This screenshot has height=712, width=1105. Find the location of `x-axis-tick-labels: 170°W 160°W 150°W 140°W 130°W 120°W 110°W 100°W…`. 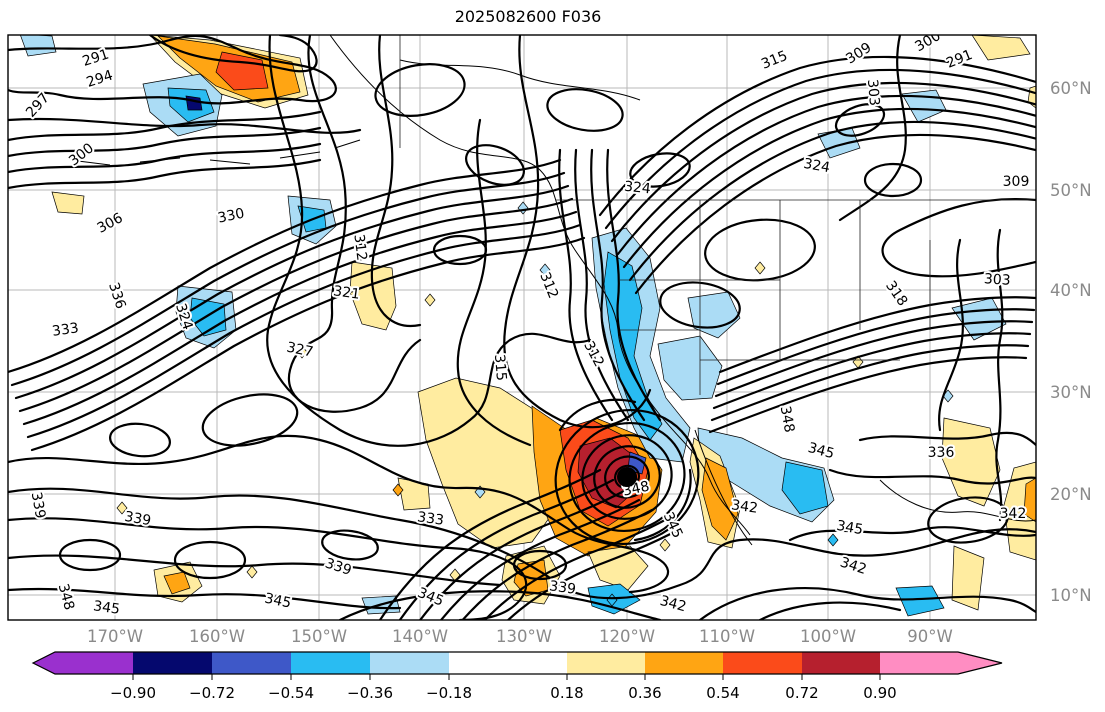

x-axis-tick-labels: 170°W 160°W 150°W 140°W 130°W 120°W 110°W 100°W… is located at coordinates (520, 636).